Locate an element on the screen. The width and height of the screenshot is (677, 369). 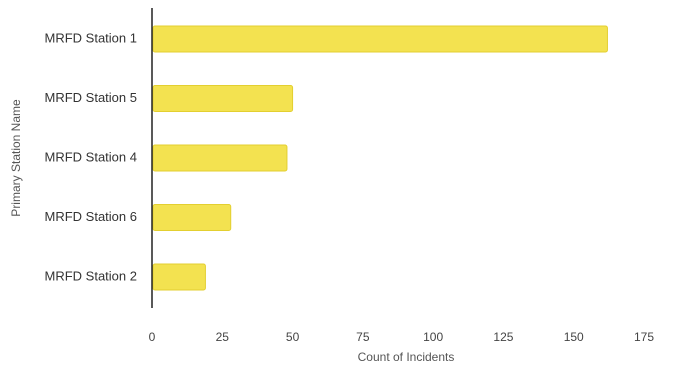
y-axis-title: Primary Station Name is located at coordinates (16, 158).